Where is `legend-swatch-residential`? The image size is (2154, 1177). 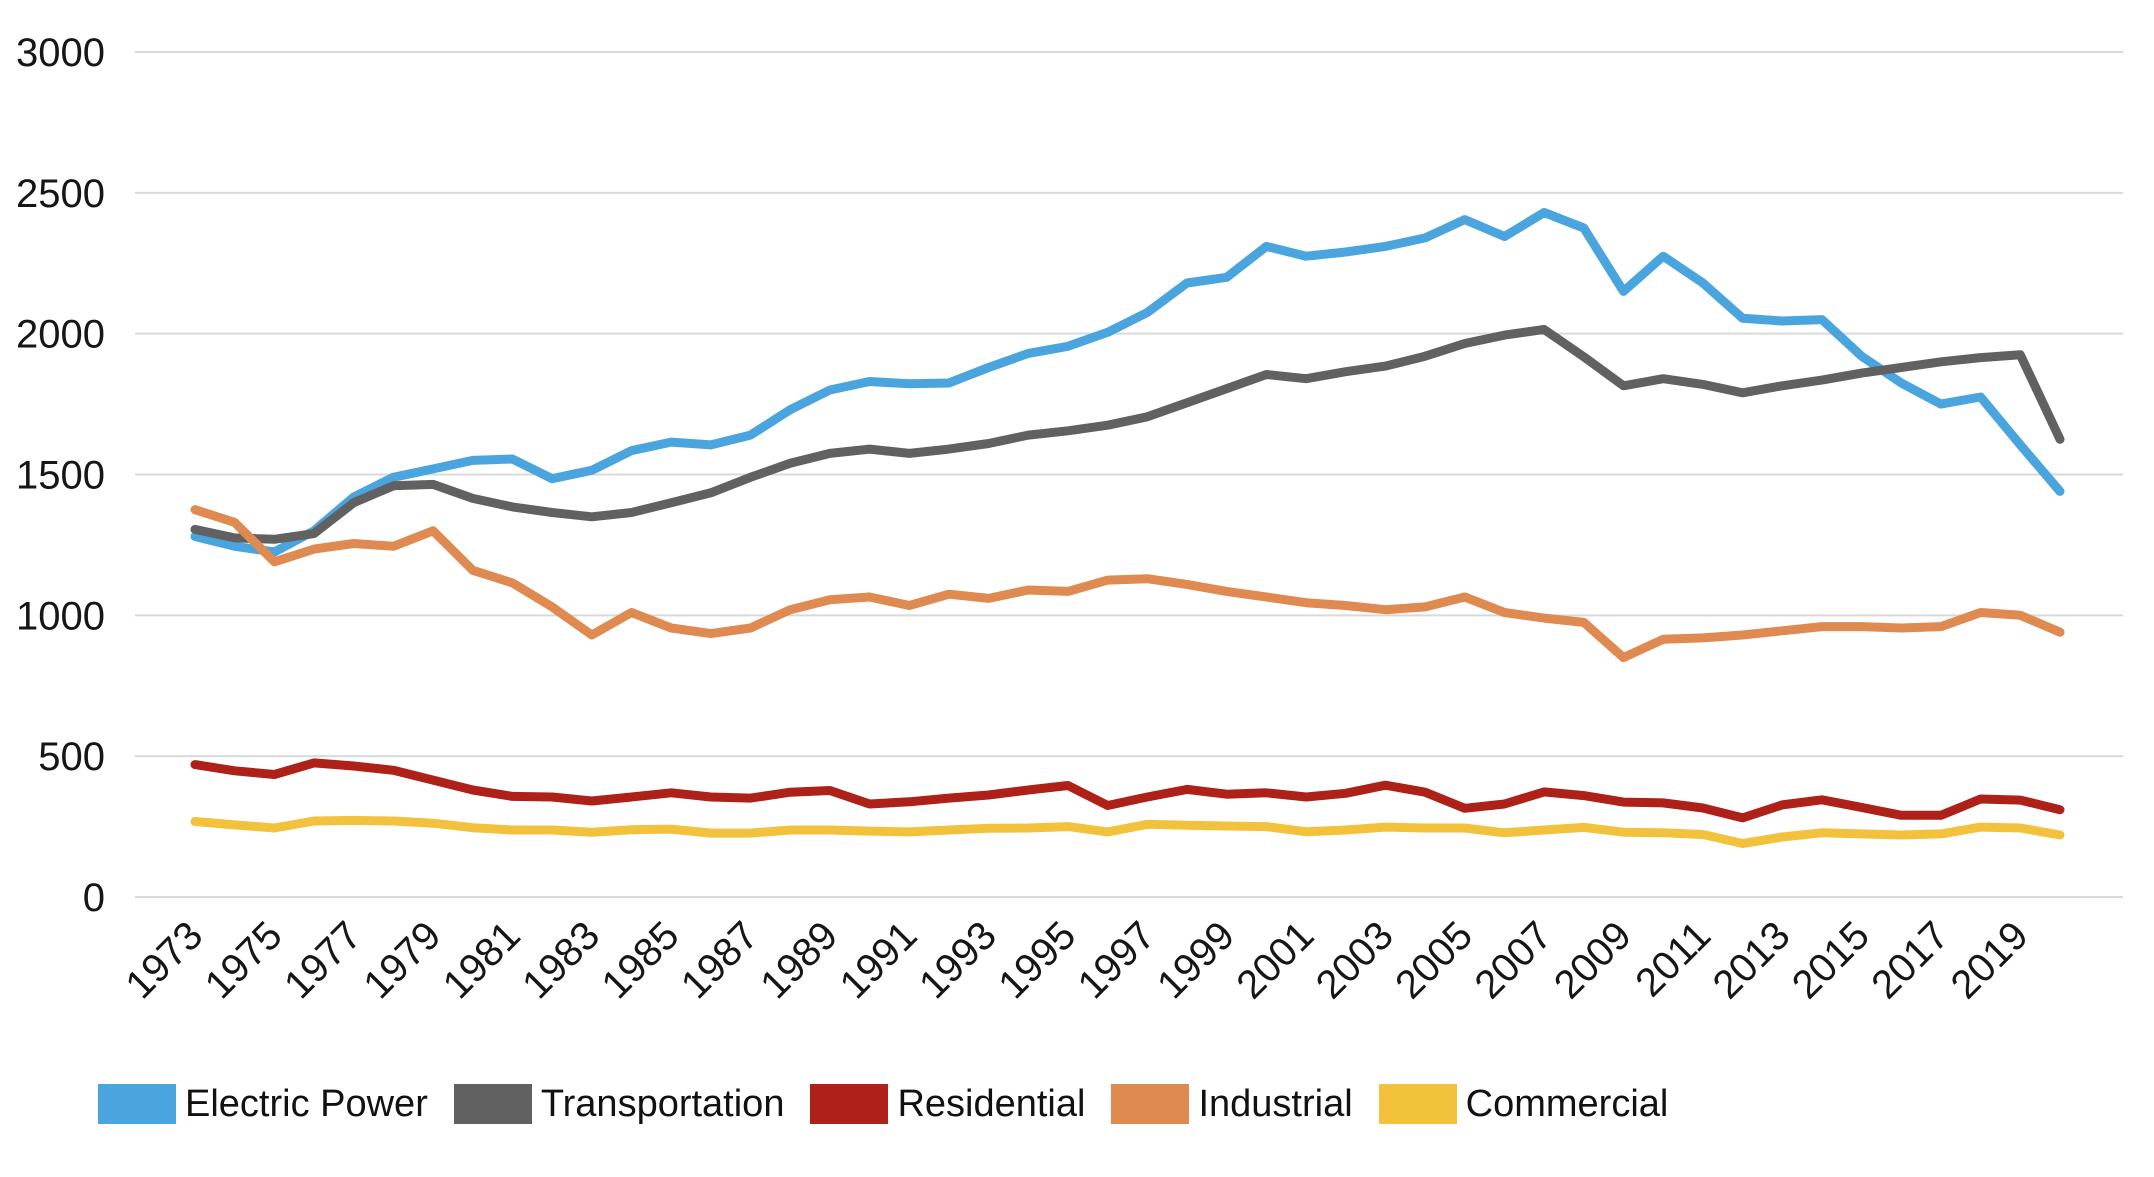 legend-swatch-residential is located at coordinates (849, 1104).